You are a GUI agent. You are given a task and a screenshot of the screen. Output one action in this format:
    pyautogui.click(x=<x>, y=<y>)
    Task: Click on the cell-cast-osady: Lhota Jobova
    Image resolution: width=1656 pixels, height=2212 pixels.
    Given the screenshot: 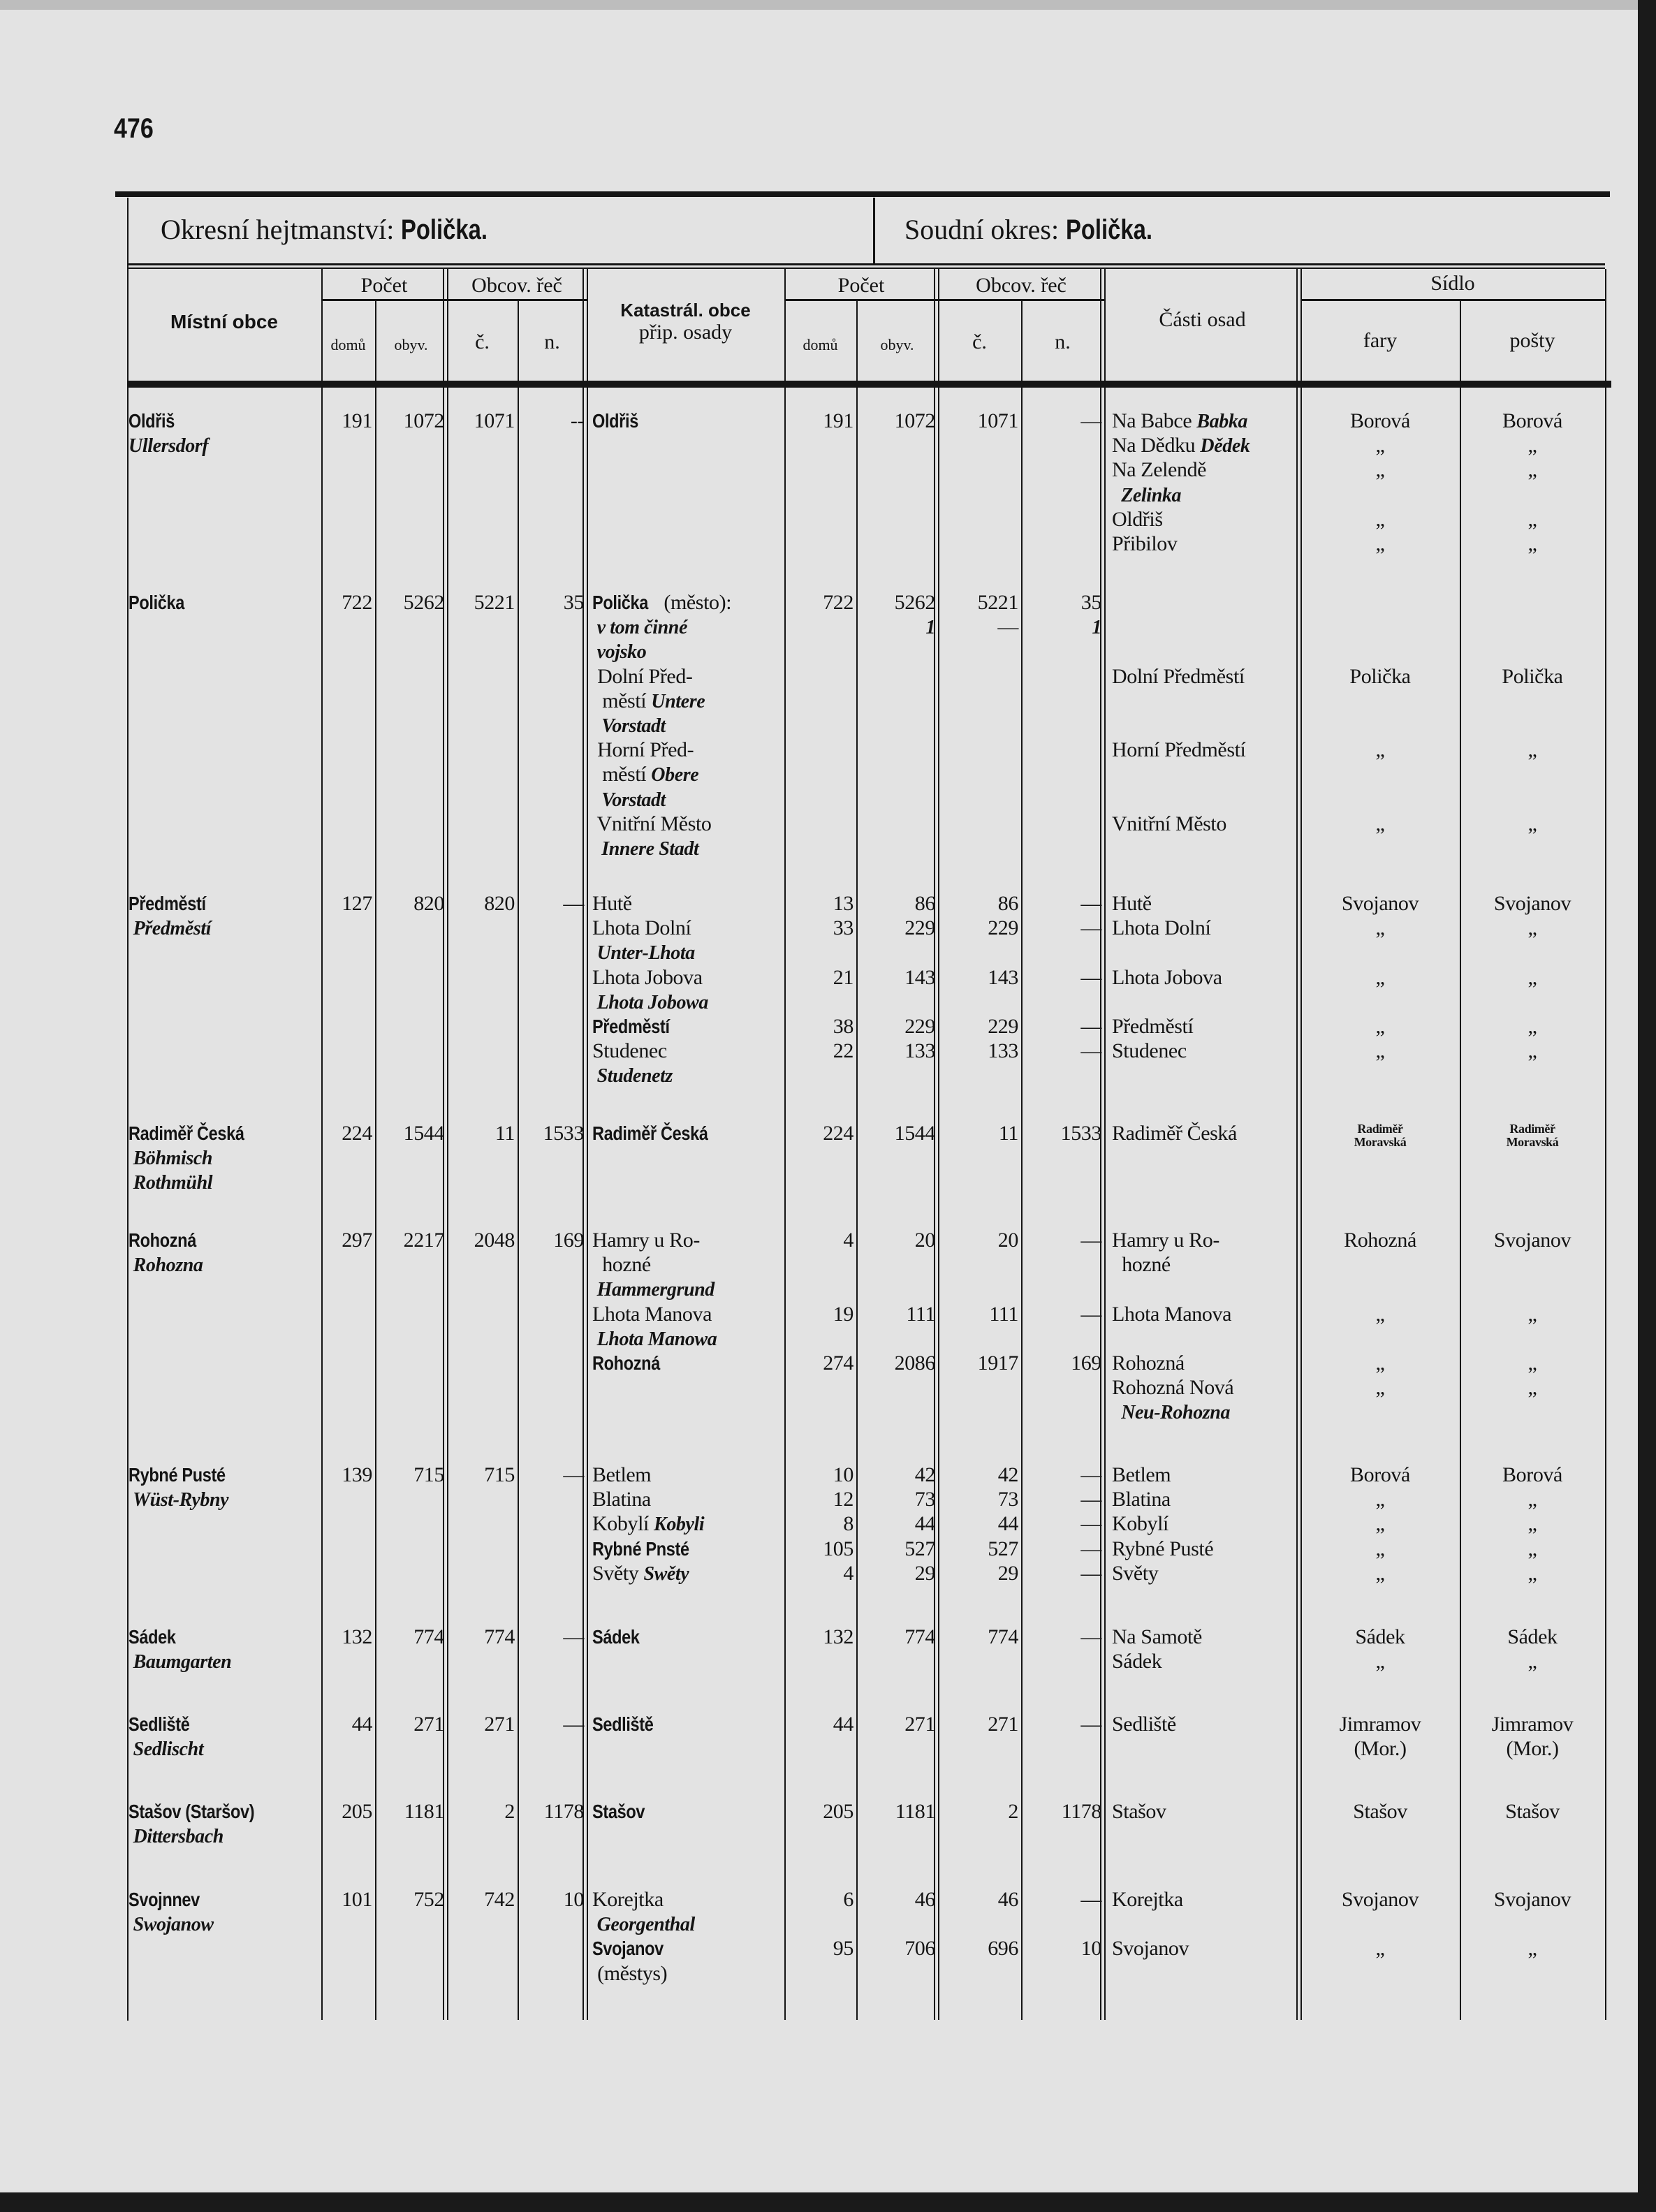 What is the action you would take?
    pyautogui.click(x=1167, y=977)
    